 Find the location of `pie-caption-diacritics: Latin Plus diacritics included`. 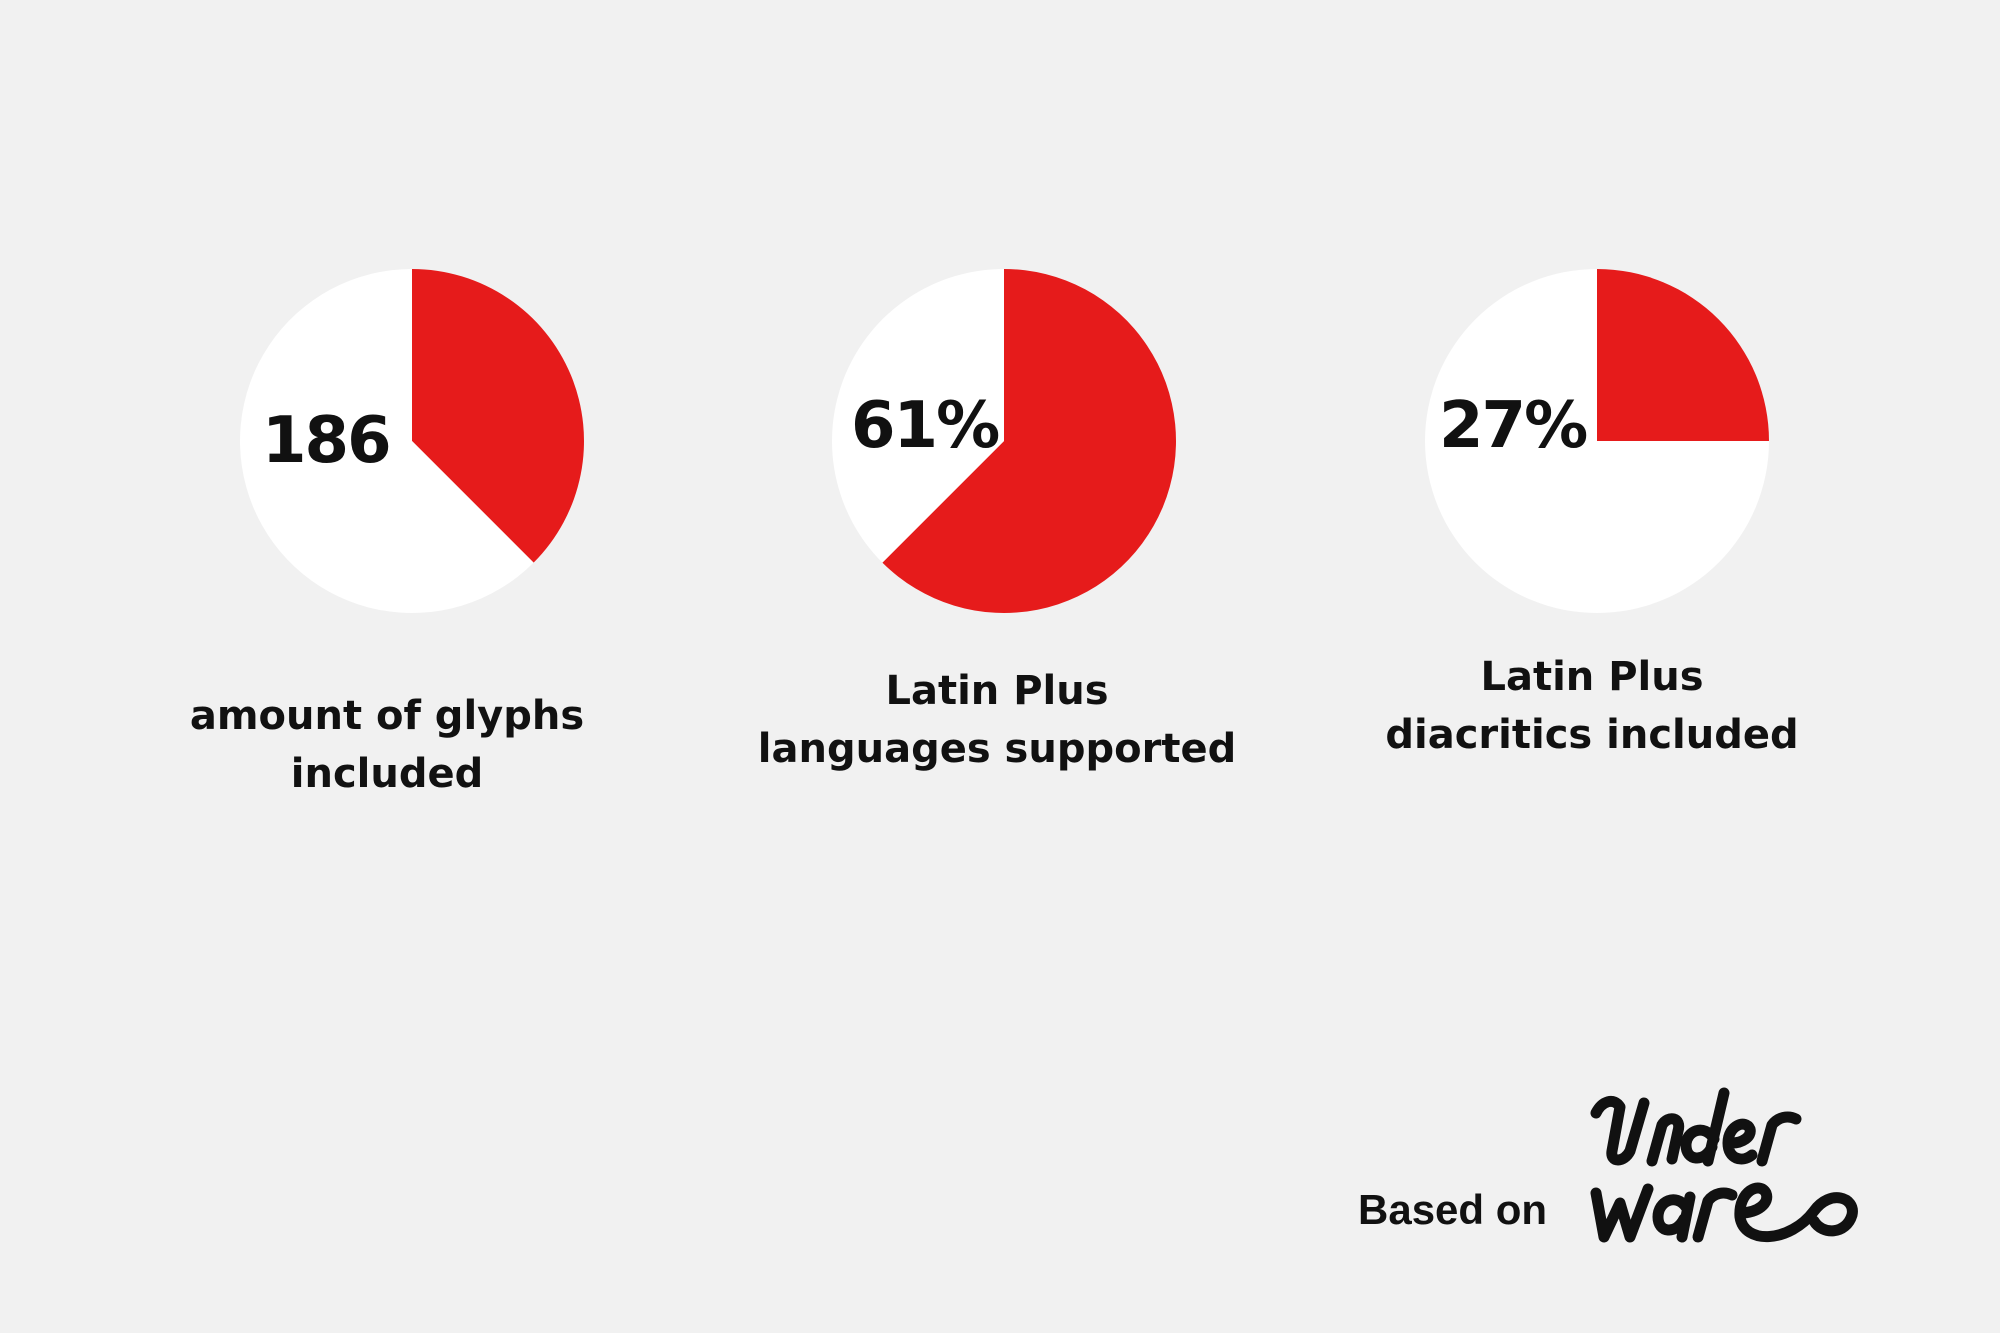

pie-caption-diacritics: Latin Plus diacritics included is located at coordinates (1592, 706).